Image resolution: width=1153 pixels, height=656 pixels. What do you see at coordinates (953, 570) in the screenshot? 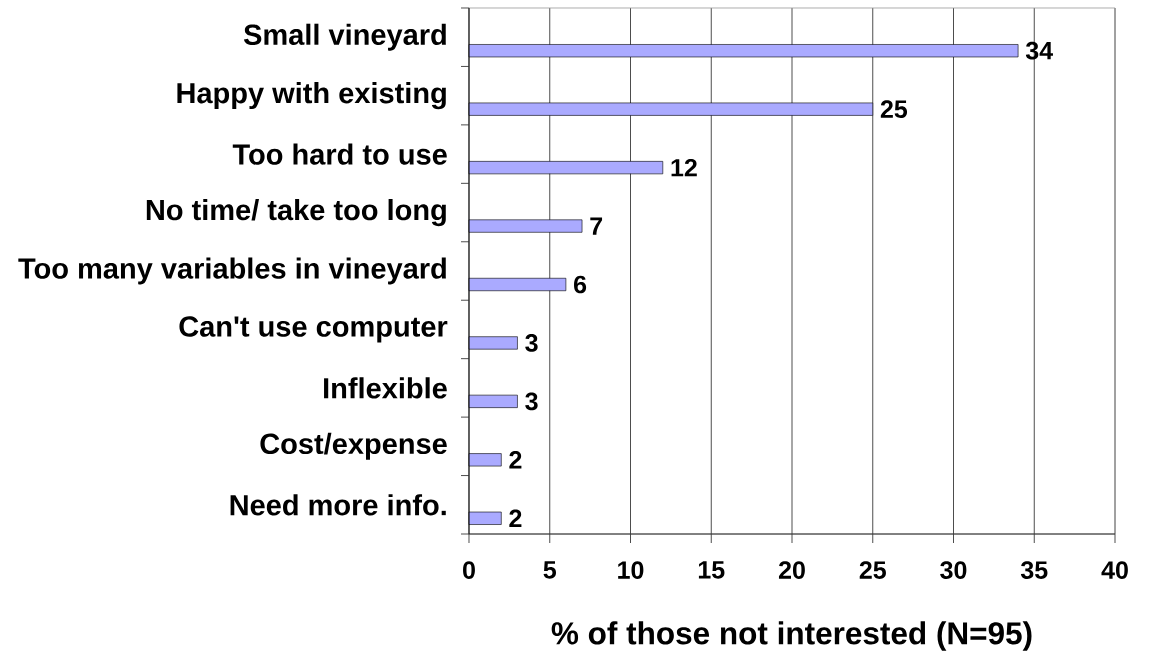
I see `x-tick-label: 30` at bounding box center [953, 570].